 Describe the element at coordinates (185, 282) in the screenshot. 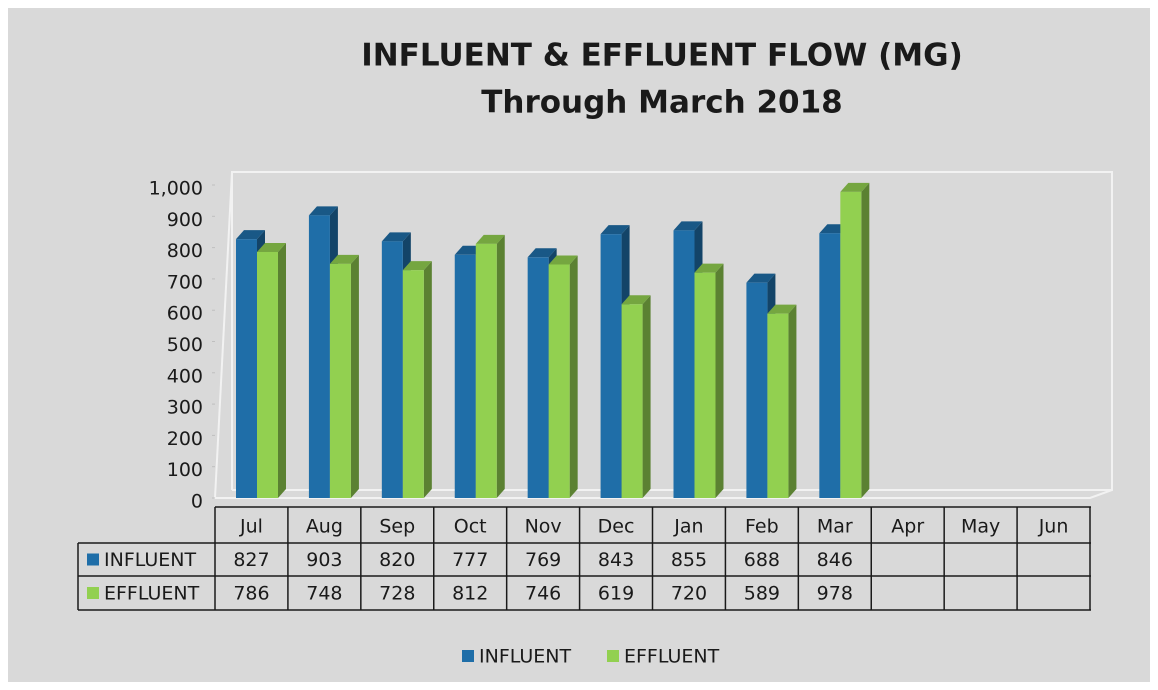

I see `y-tick-label: 700` at that location.